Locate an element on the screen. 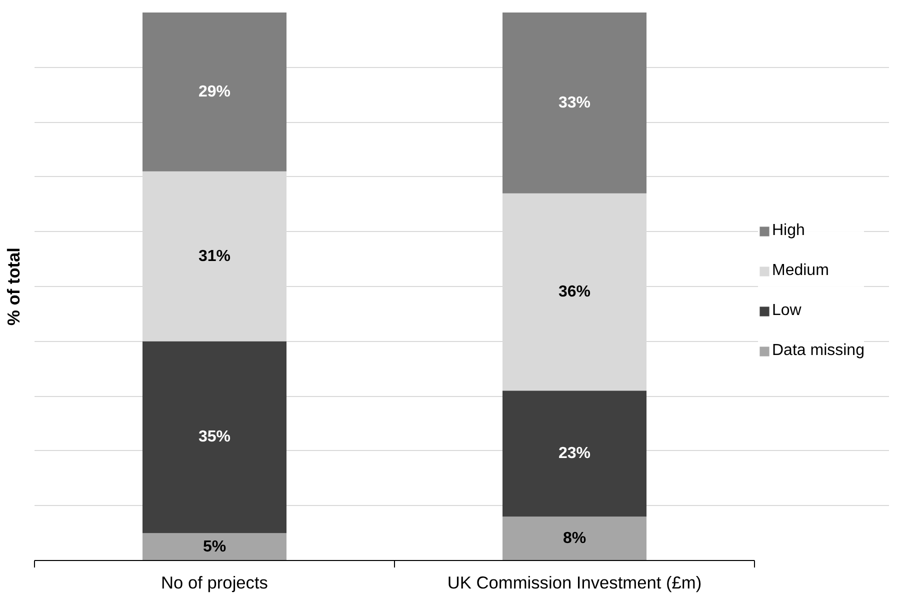 The height and width of the screenshot is (611, 919). legend-label: Medium is located at coordinates (800, 271).